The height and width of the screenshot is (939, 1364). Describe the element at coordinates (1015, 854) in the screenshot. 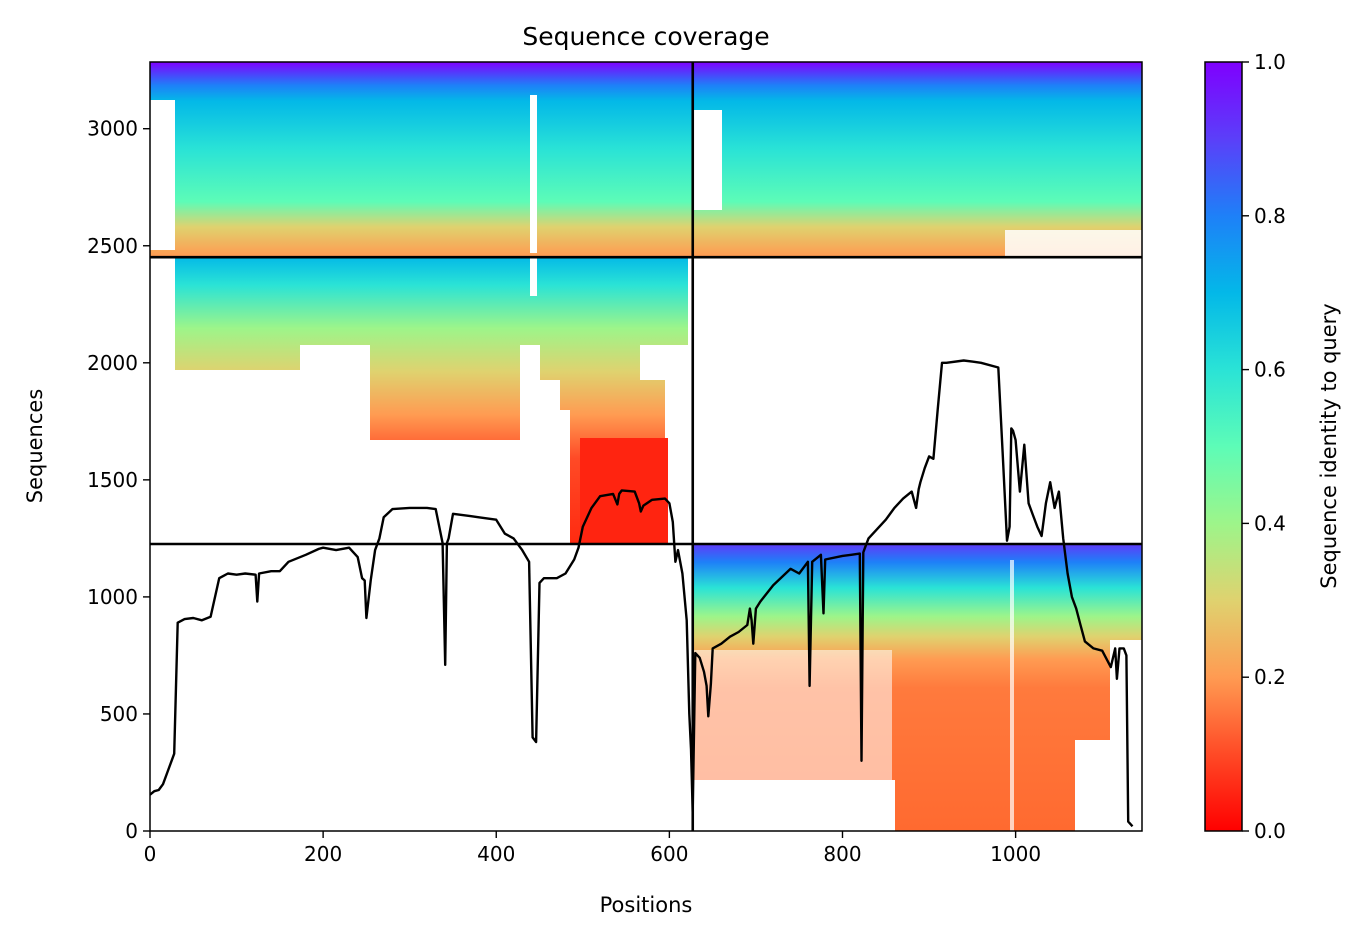

I see `x-tick-label: 1000` at that location.